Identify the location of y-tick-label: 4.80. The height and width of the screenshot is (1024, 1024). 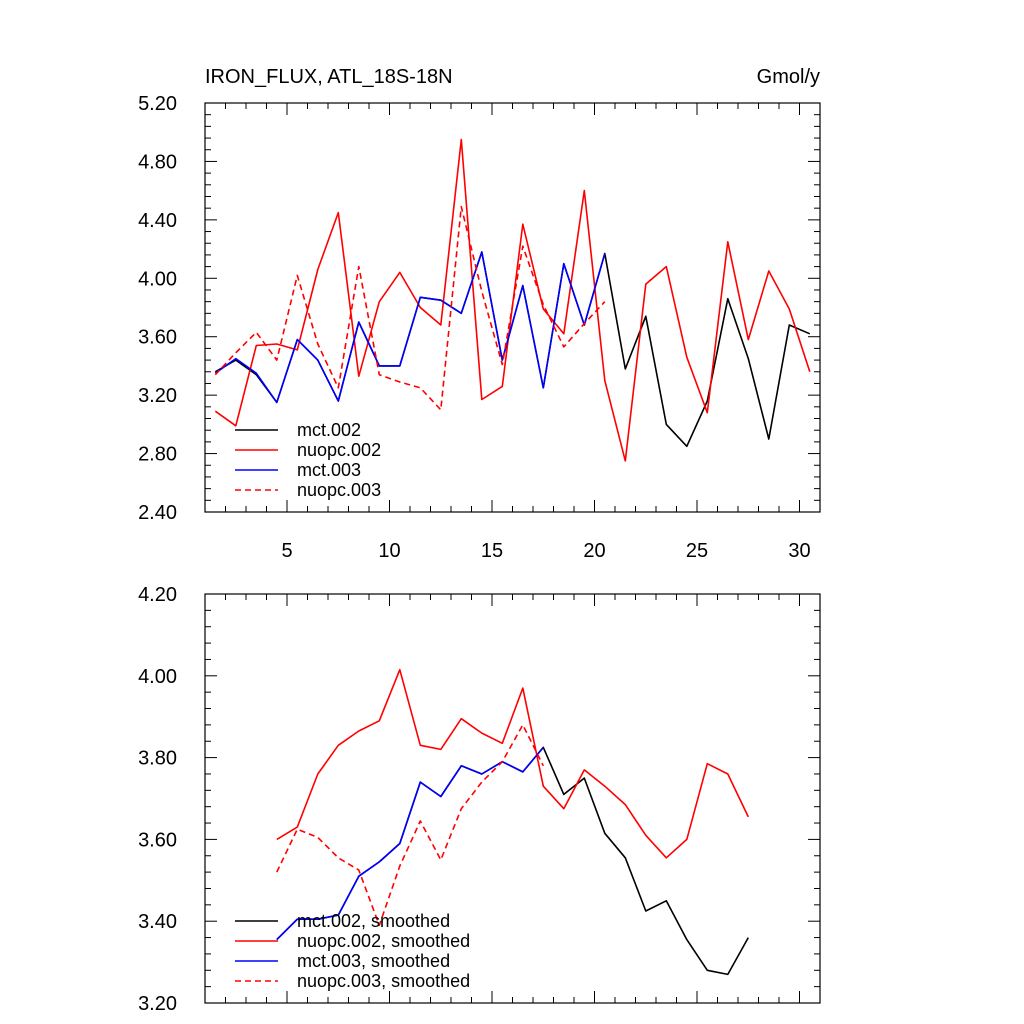
(157, 162).